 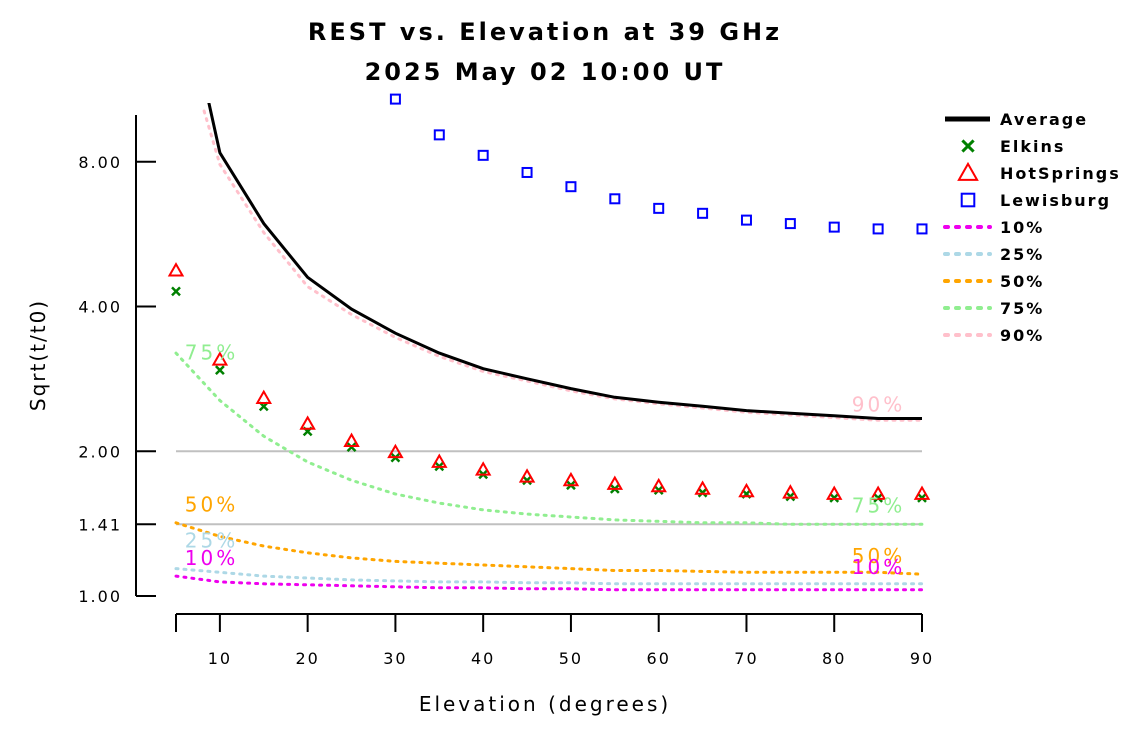 I want to click on y-tick-label: 4.00, so click(x=100, y=307).